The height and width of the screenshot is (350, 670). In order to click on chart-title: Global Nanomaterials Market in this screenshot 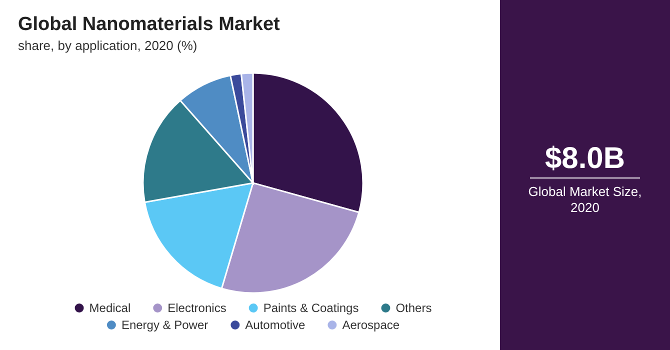, I will do `click(149, 24)`.